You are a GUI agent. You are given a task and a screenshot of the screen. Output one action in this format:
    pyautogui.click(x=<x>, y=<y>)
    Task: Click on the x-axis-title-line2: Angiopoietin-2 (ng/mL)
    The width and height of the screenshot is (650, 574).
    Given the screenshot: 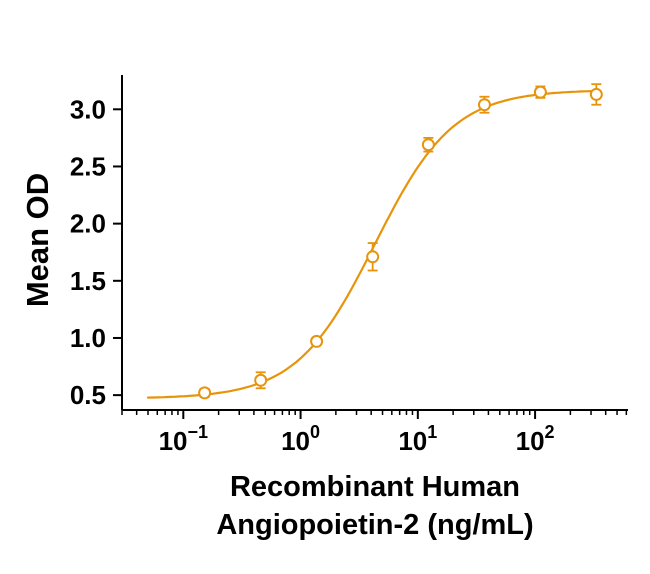 What is the action you would take?
    pyautogui.click(x=375, y=525)
    